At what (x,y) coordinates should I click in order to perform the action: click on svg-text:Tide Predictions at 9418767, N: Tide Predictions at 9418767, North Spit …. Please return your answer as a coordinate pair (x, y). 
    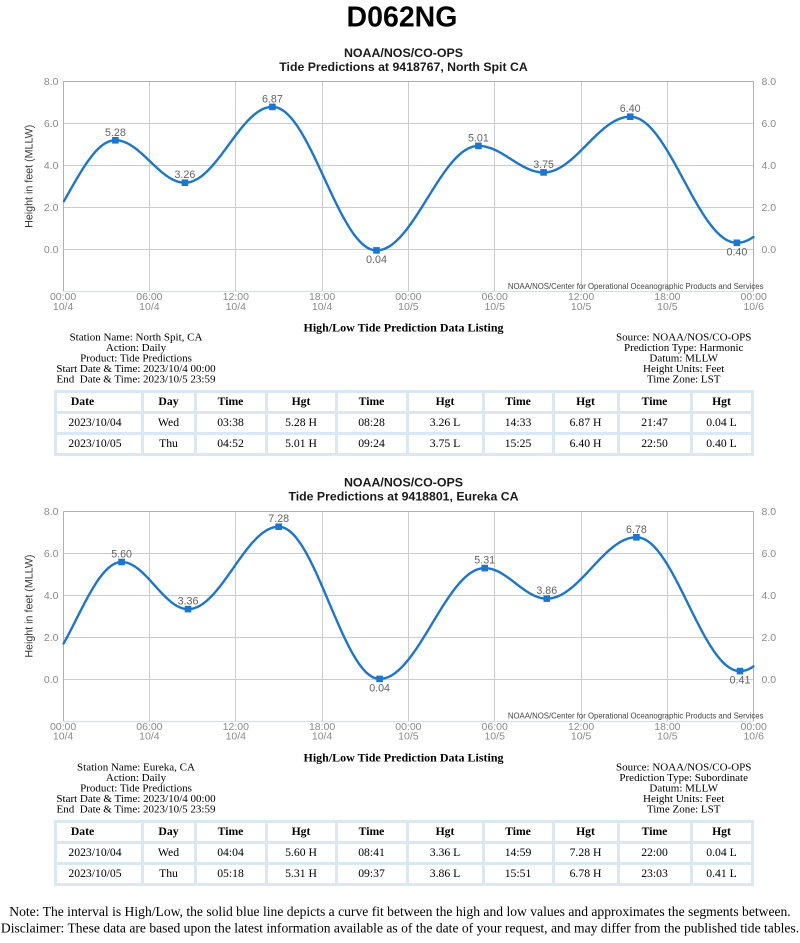
    Looking at the image, I should click on (403, 67).